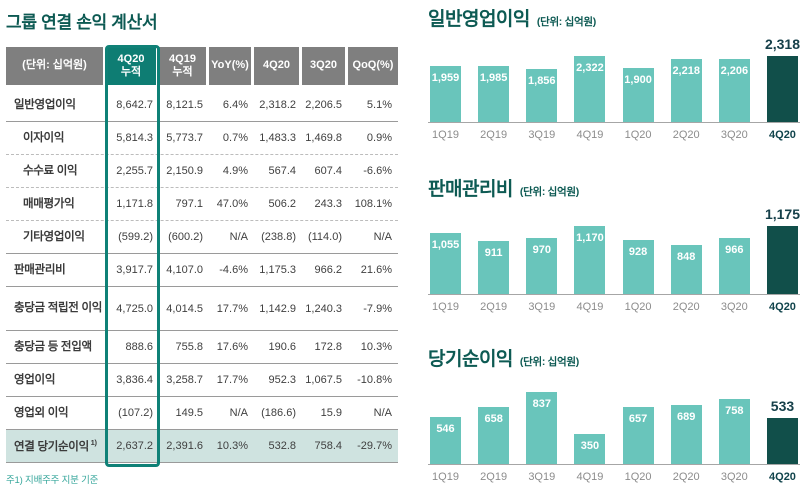 Image resolution: width=803 pixels, height=491 pixels. I want to click on cell-value: (599.2), so click(135, 237).